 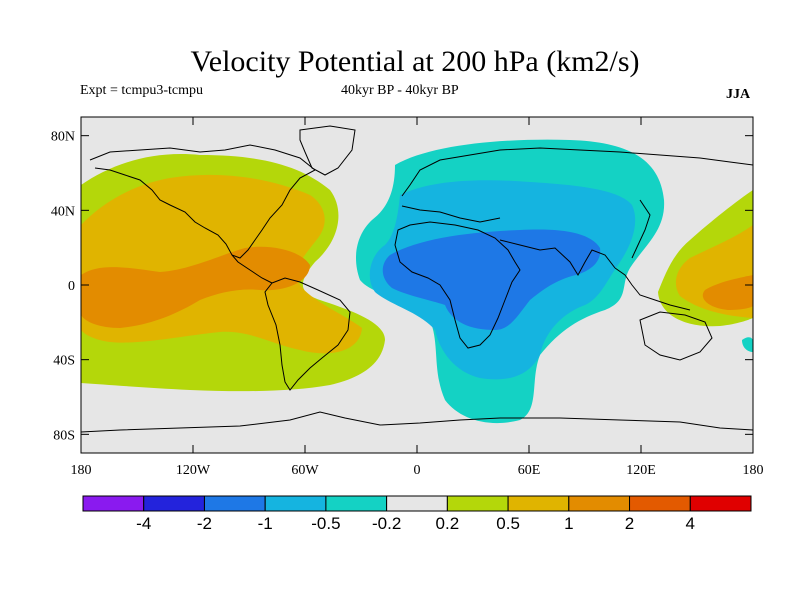 I want to click on lat-tick-label: 80N, so click(x=63, y=137).